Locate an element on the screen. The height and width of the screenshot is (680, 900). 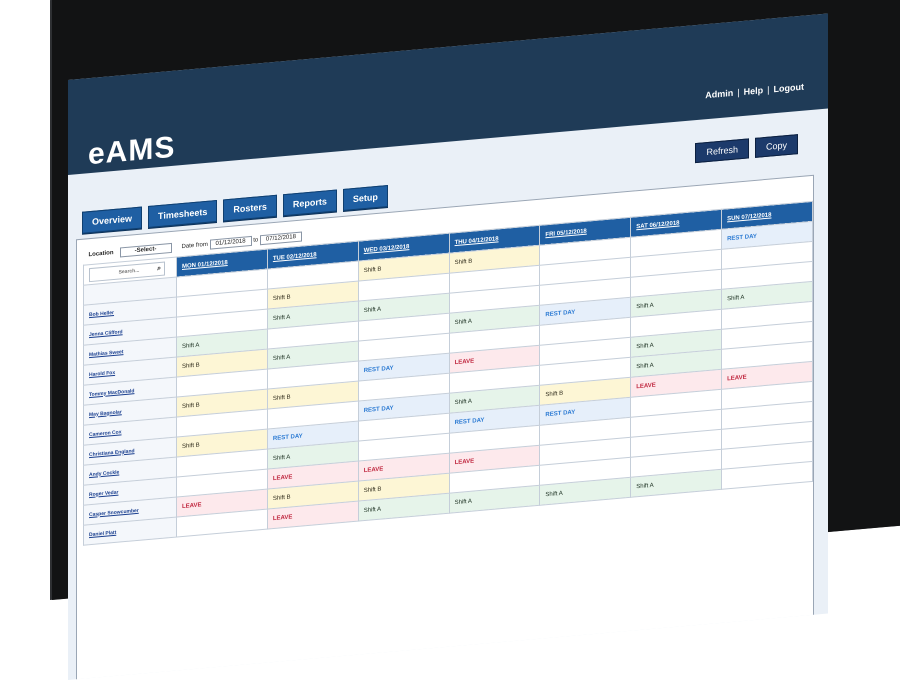
date-to-input: 07/12/2018 is located at coordinates (280, 238).